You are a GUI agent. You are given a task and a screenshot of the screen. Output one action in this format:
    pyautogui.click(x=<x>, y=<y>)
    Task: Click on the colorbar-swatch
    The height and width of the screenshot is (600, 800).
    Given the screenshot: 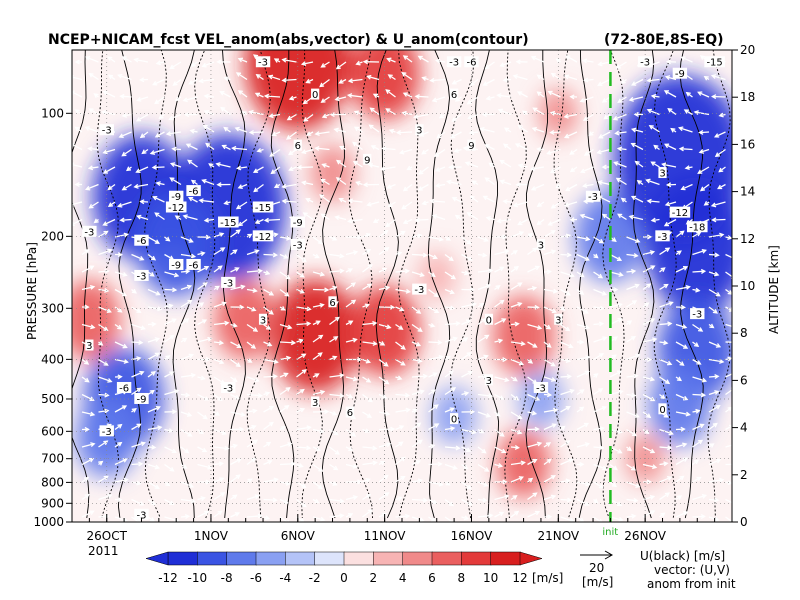 What is the action you would take?
    pyautogui.click(x=271, y=558)
    